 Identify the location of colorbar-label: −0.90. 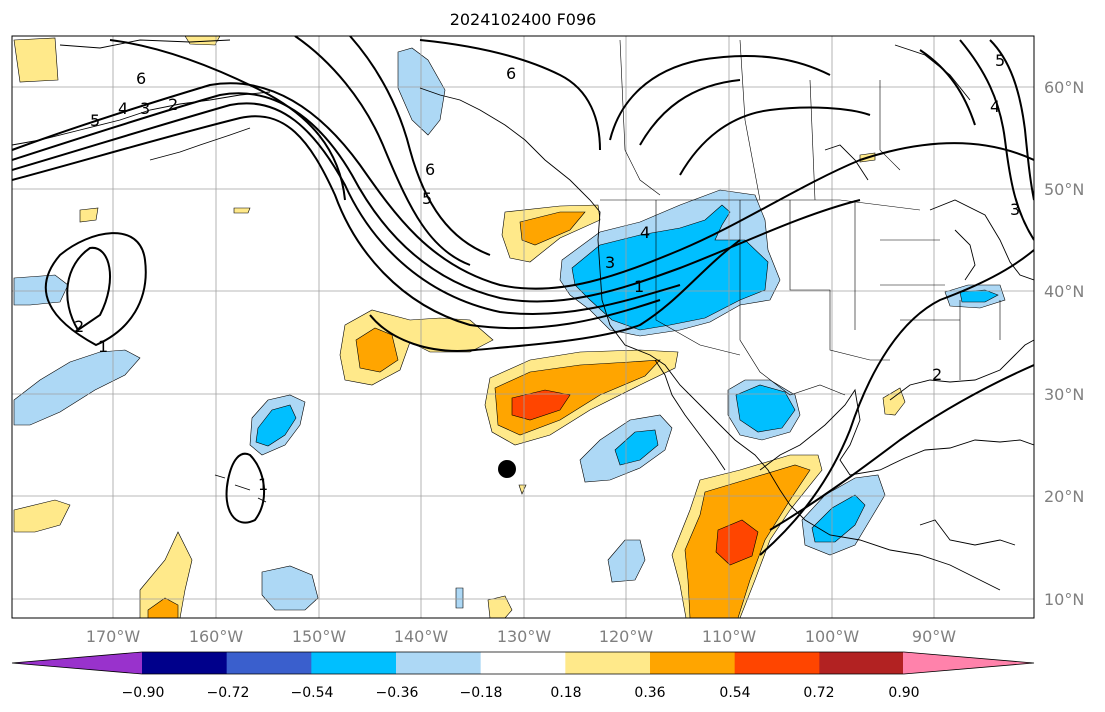
(143, 693).